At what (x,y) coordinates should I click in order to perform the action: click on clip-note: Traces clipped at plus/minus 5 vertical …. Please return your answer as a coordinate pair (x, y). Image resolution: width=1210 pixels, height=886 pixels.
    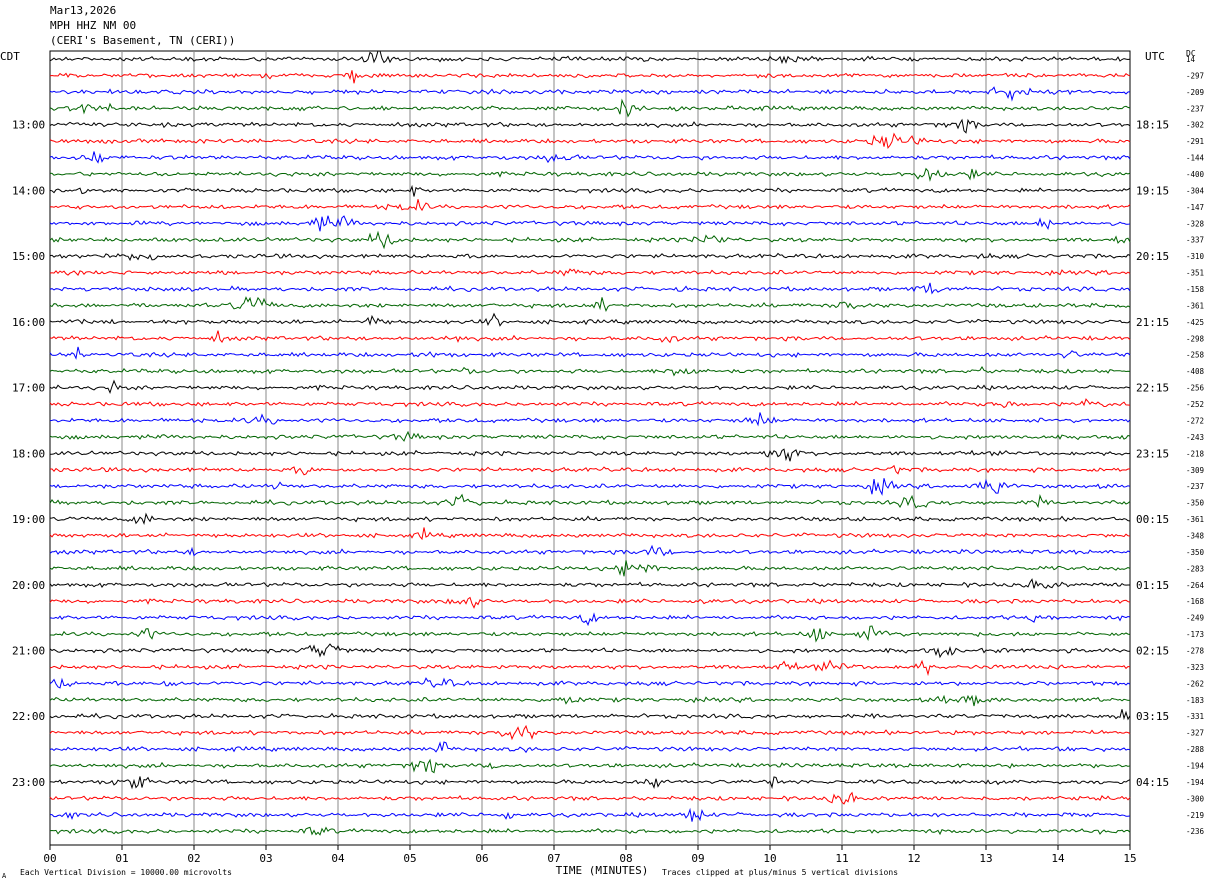
    Looking at the image, I should click on (780, 872).